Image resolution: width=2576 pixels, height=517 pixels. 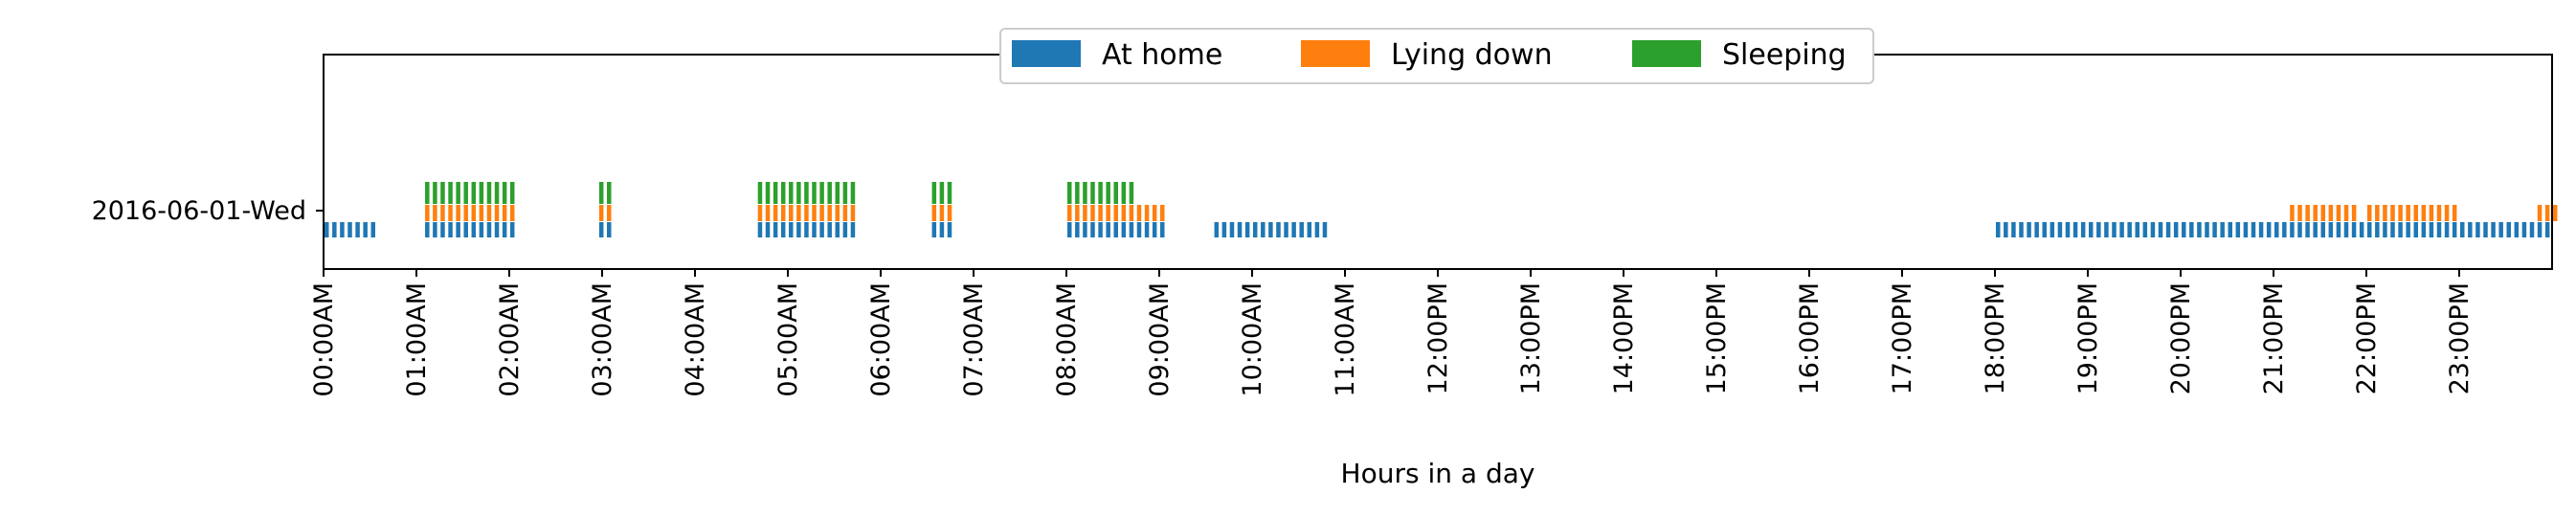 I want to click on x-tick-label: 13:00PM, so click(x=1531, y=338).